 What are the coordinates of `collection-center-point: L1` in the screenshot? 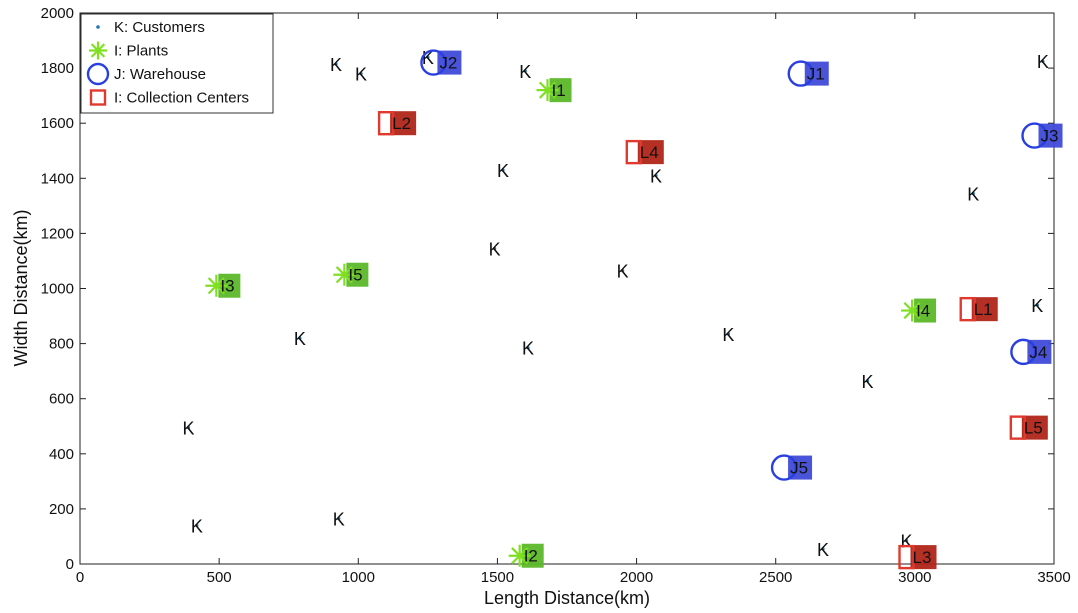 It's located at (978, 309).